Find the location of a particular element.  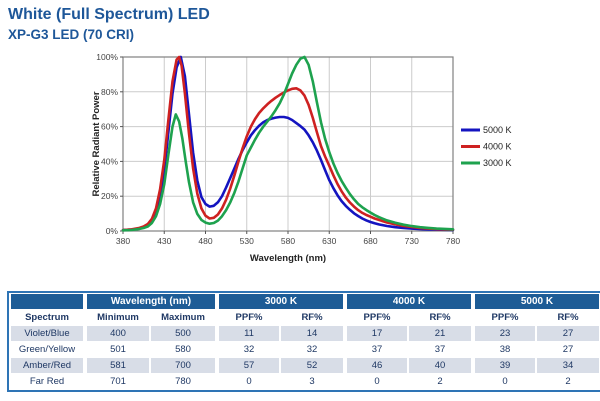

value-cell: 40 is located at coordinates (440, 365).